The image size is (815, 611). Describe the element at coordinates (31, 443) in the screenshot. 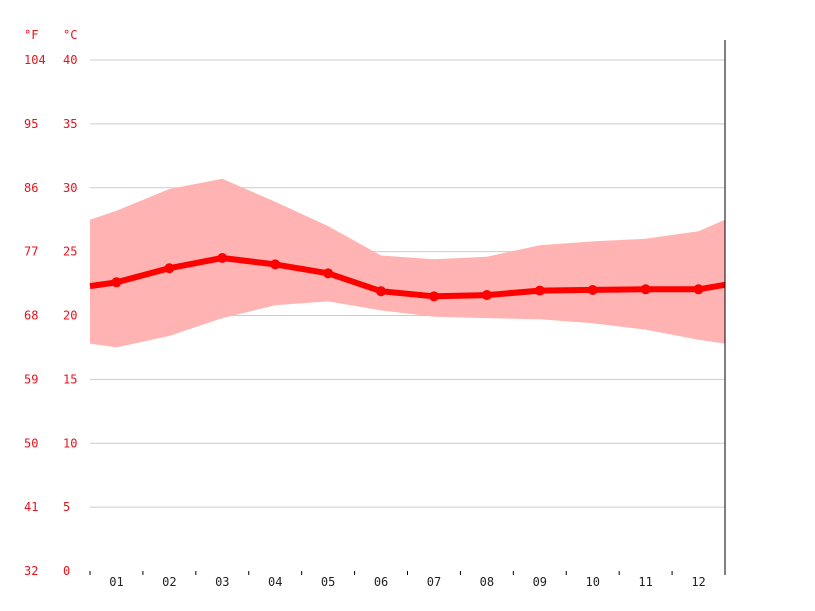

I see `y-tick-label-f: 50` at that location.